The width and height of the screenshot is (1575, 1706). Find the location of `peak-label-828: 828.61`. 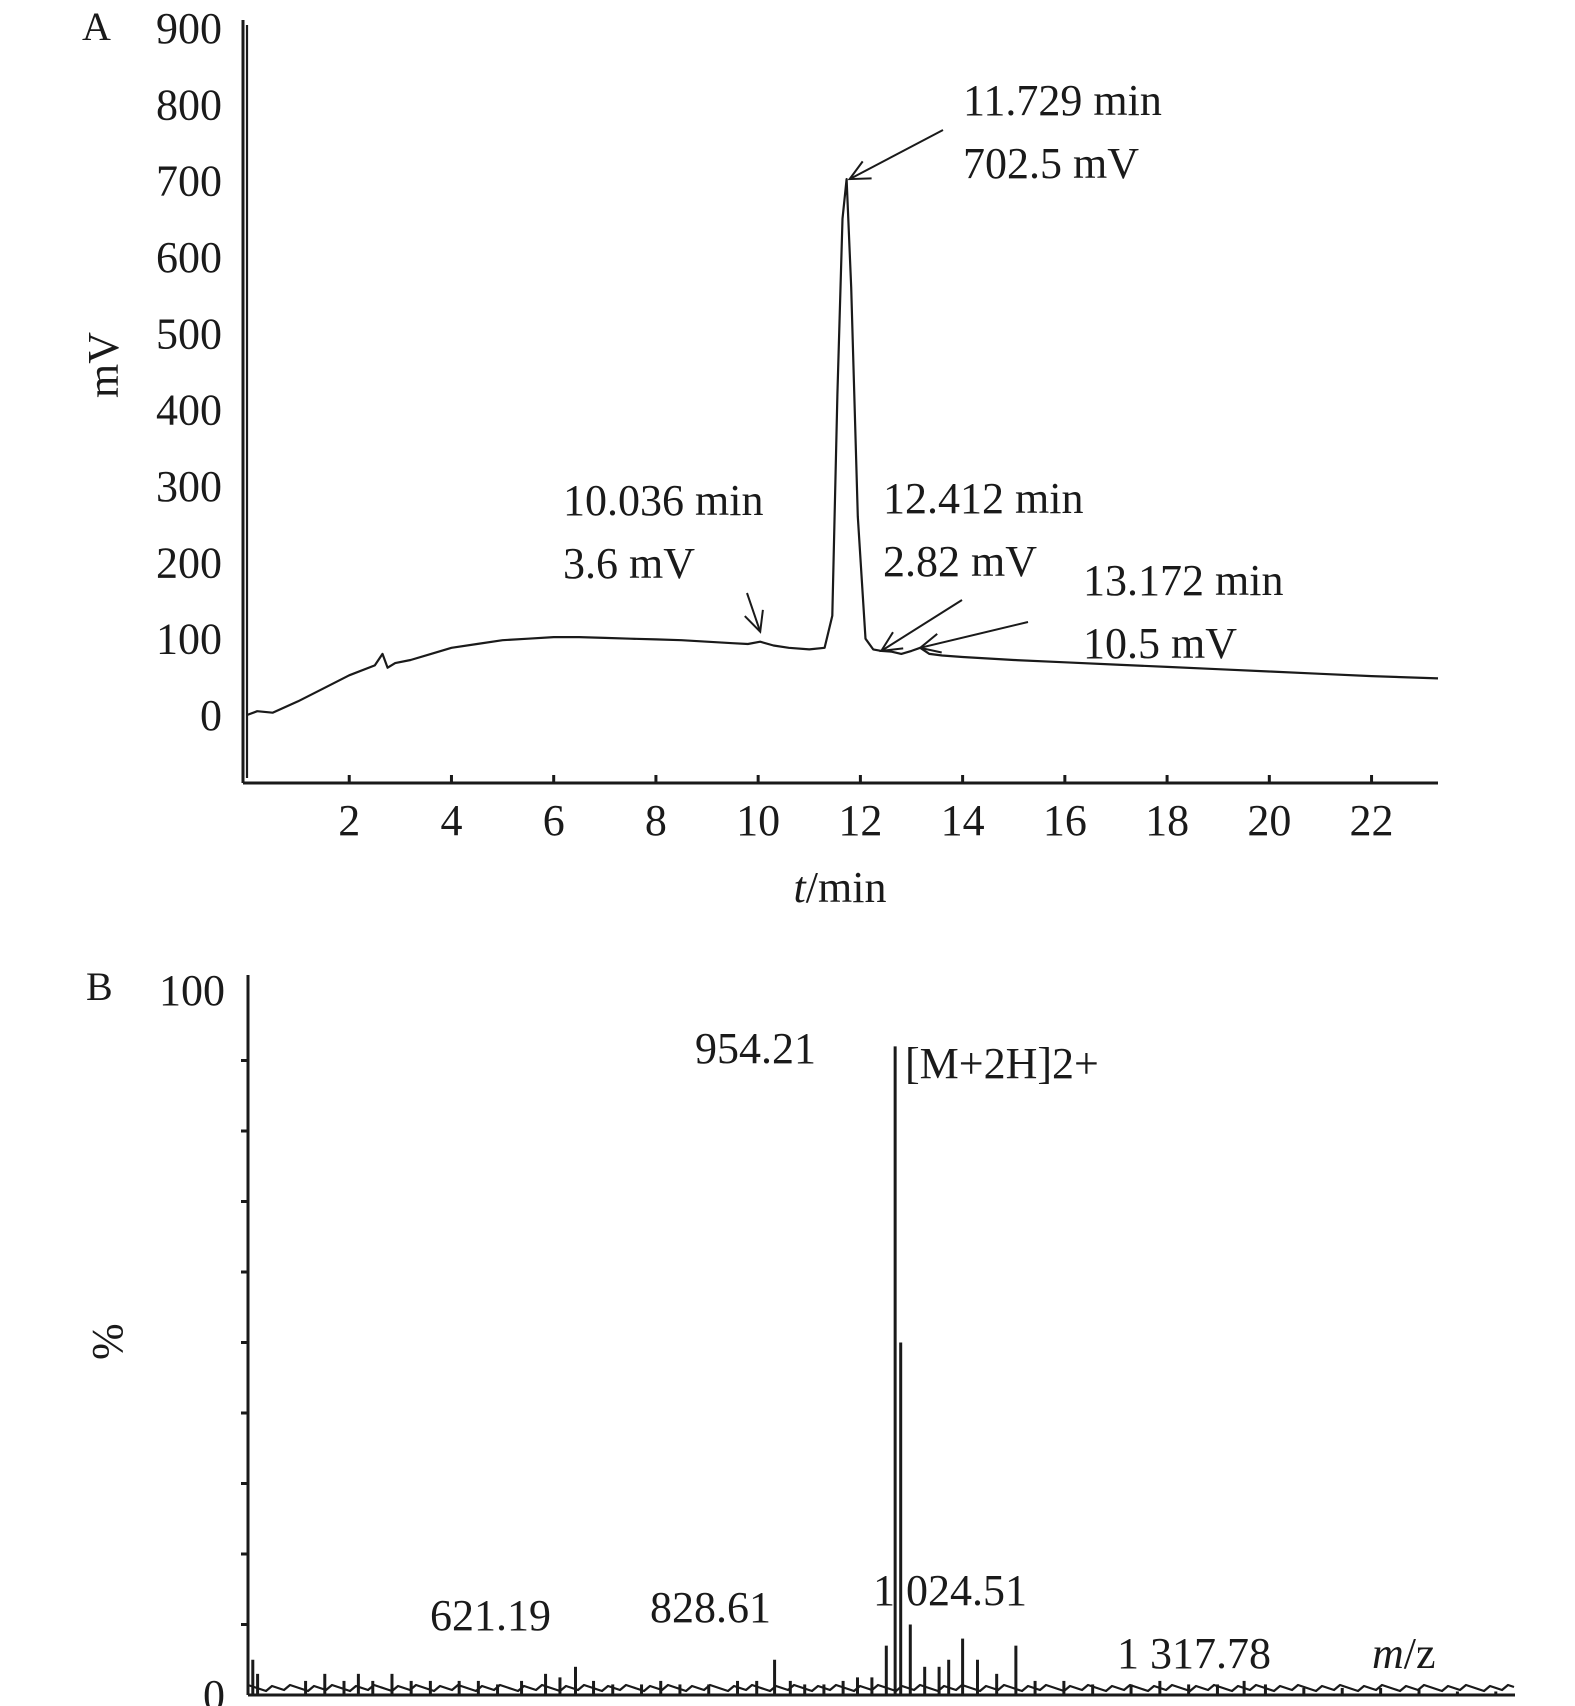

peak-label-828: 828.61 is located at coordinates (710, 1607).